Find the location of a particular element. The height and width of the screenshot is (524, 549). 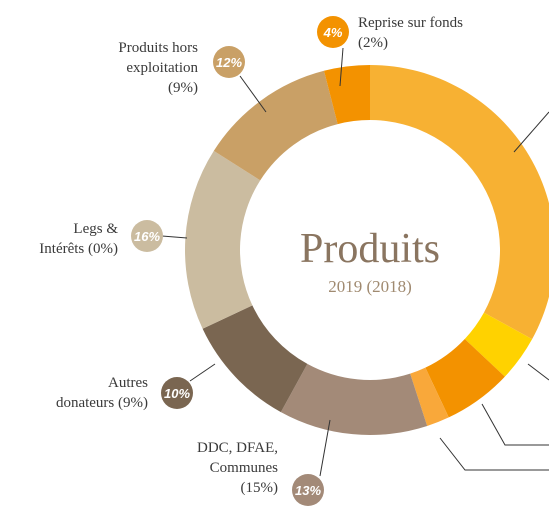

value-label: 12% is located at coordinates (229, 62).